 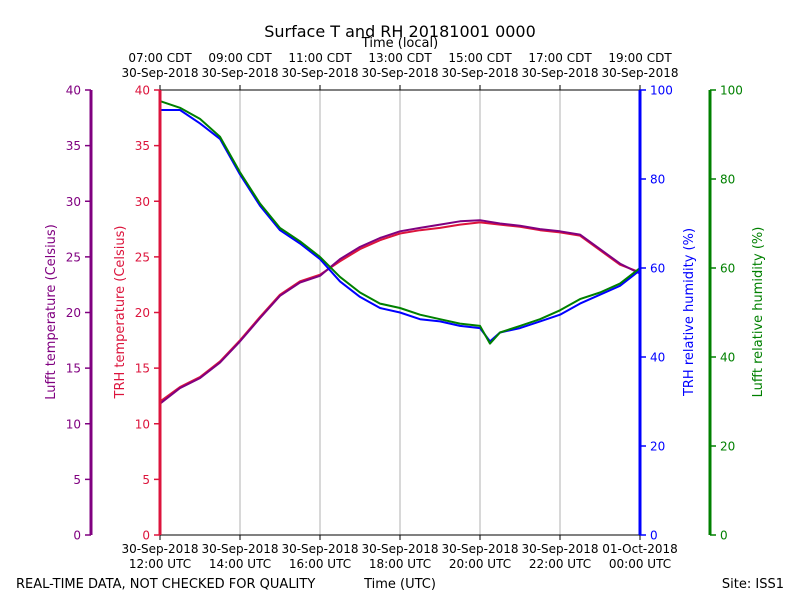 I want to click on lufft-rh-axis-tick-label: 0, so click(x=724, y=536).